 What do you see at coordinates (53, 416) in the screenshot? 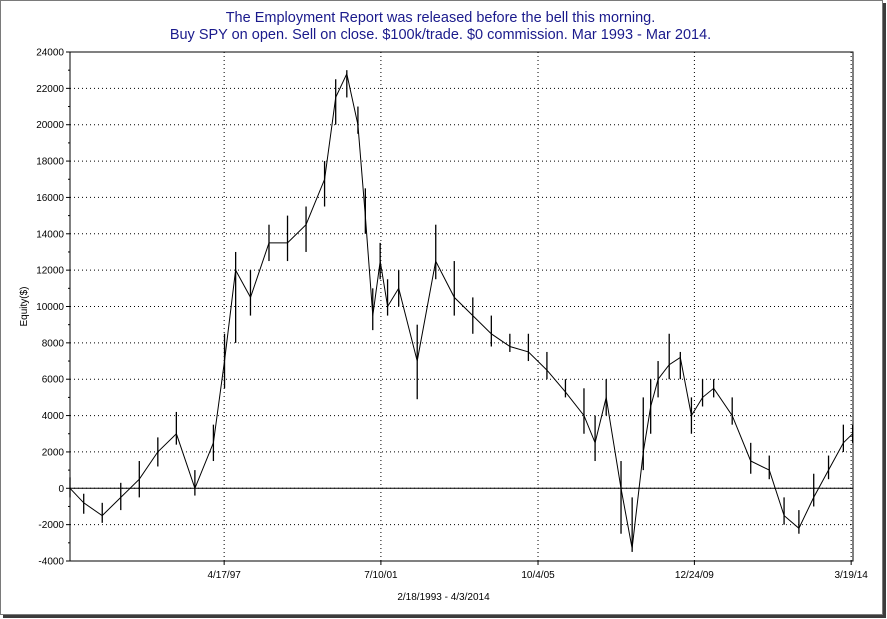
I see `y-tick-label: 4000` at bounding box center [53, 416].